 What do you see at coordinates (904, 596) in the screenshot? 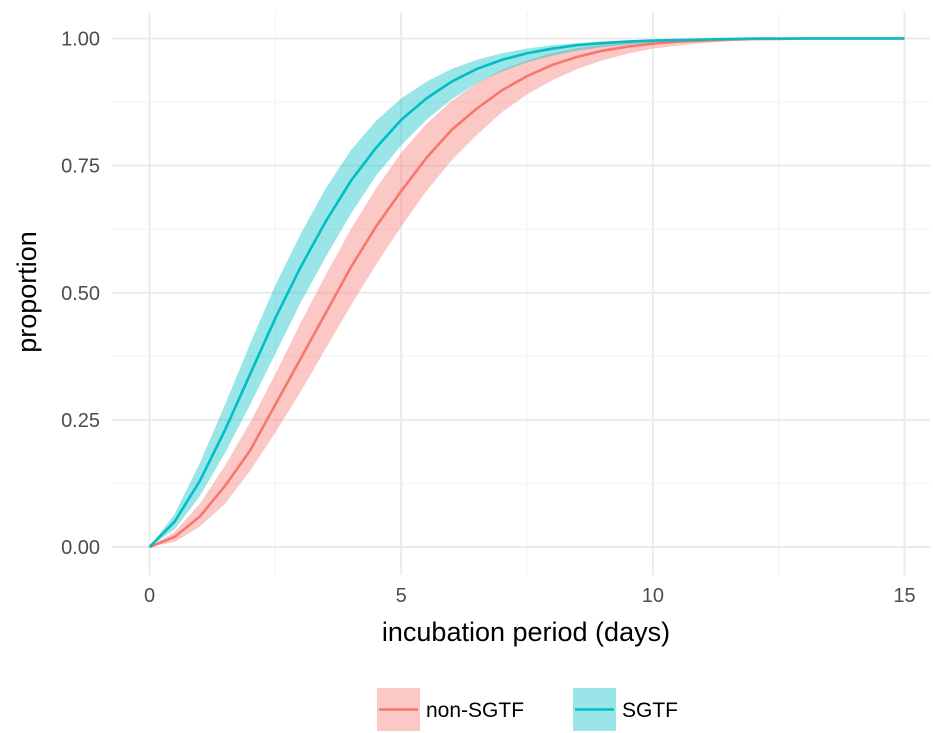
I see `x-tick-label: 15` at bounding box center [904, 596].